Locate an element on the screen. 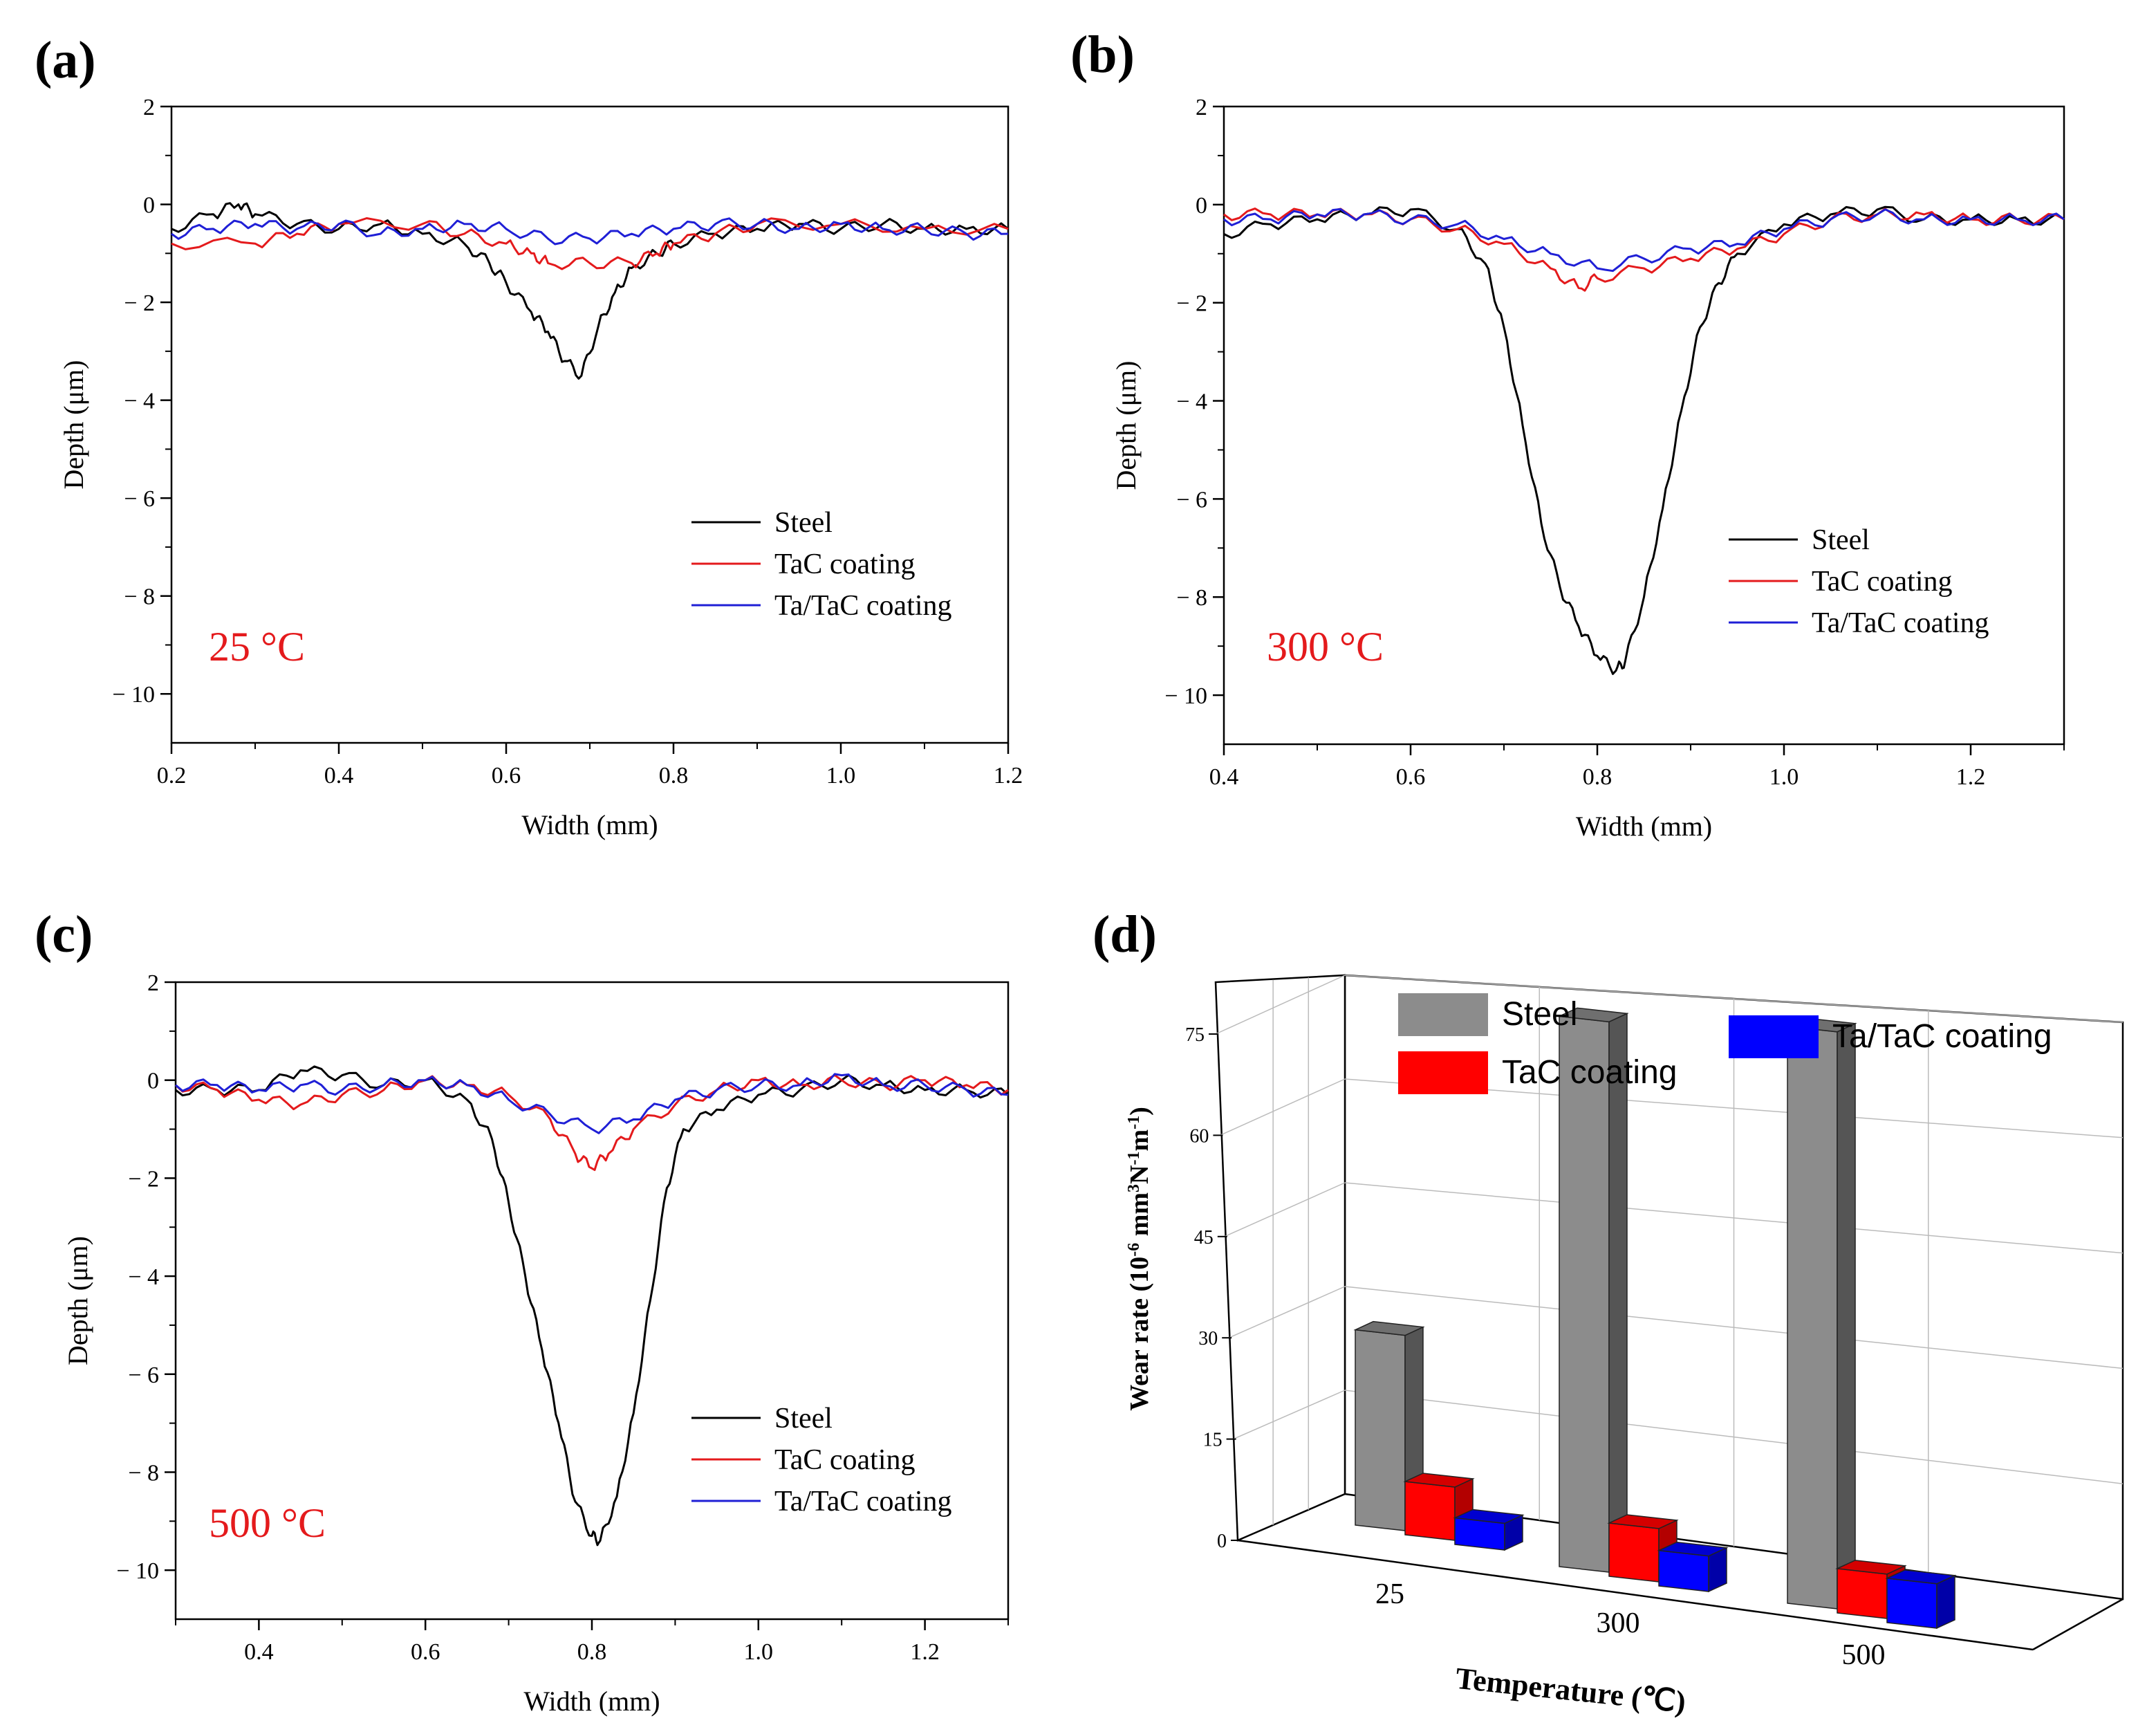  panel-label-b: (b) is located at coordinates (1102, 55).